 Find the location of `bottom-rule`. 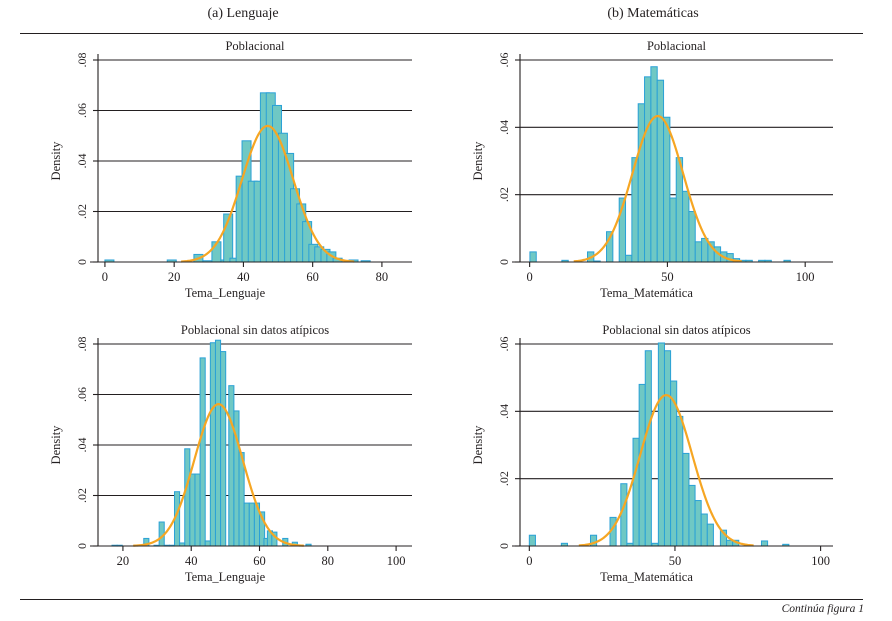

bottom-rule is located at coordinates (441, 599).